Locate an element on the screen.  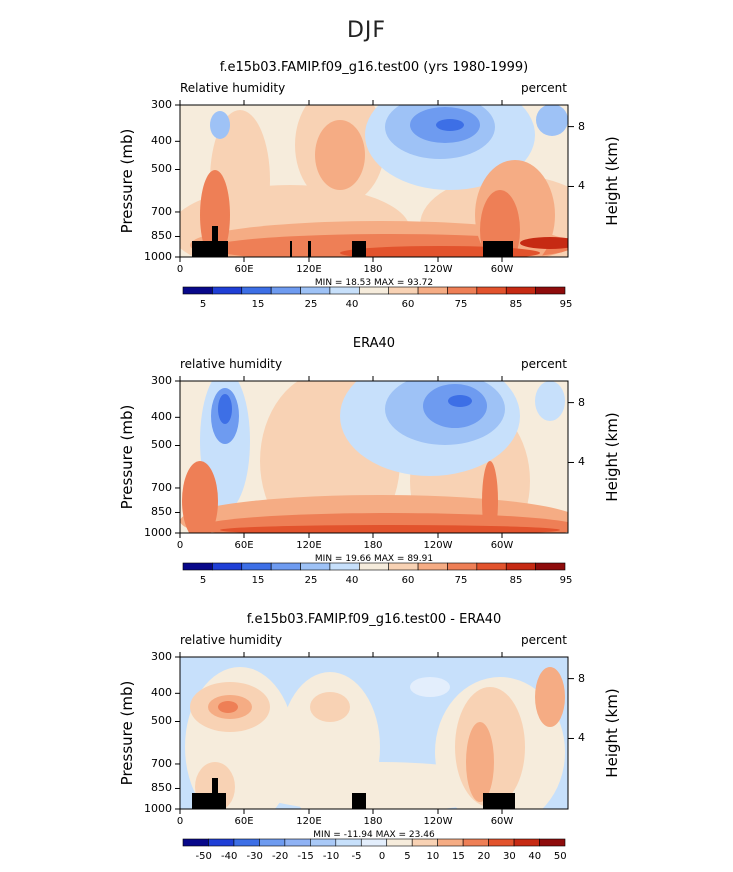
colorbar-label: -5 is located at coordinates (356, 856).